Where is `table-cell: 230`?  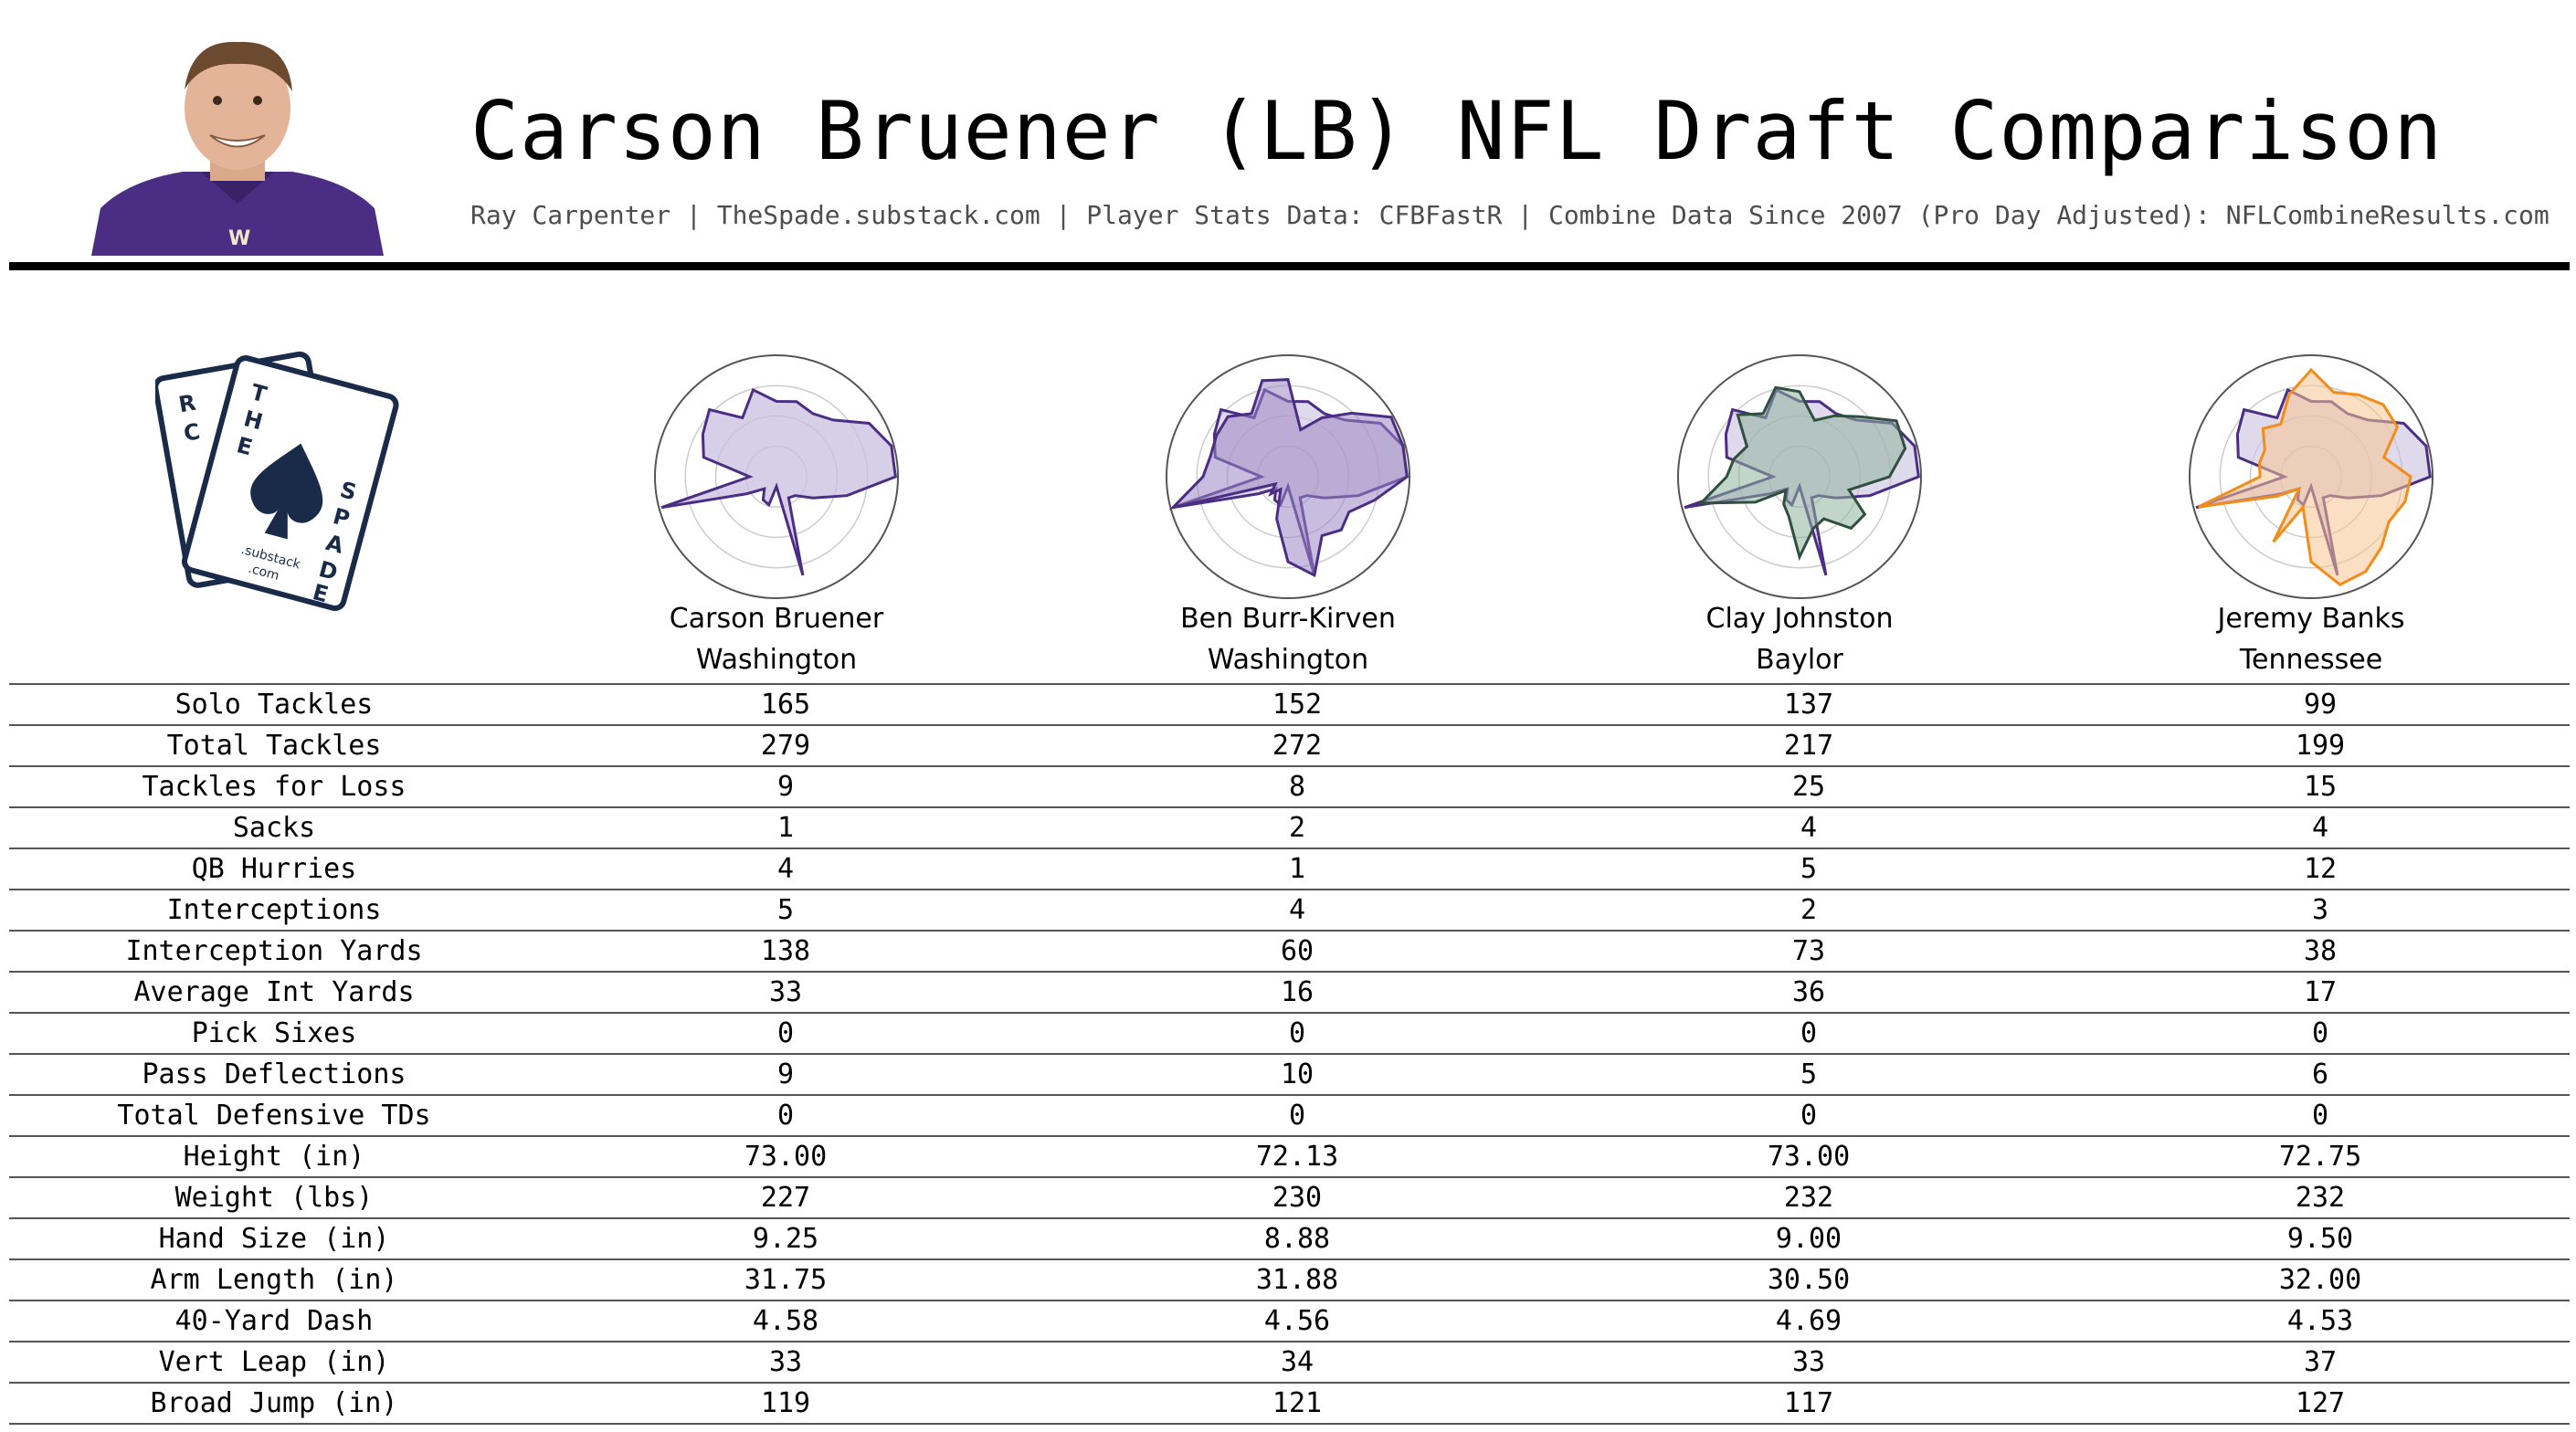
table-cell: 230 is located at coordinates (1297, 1198).